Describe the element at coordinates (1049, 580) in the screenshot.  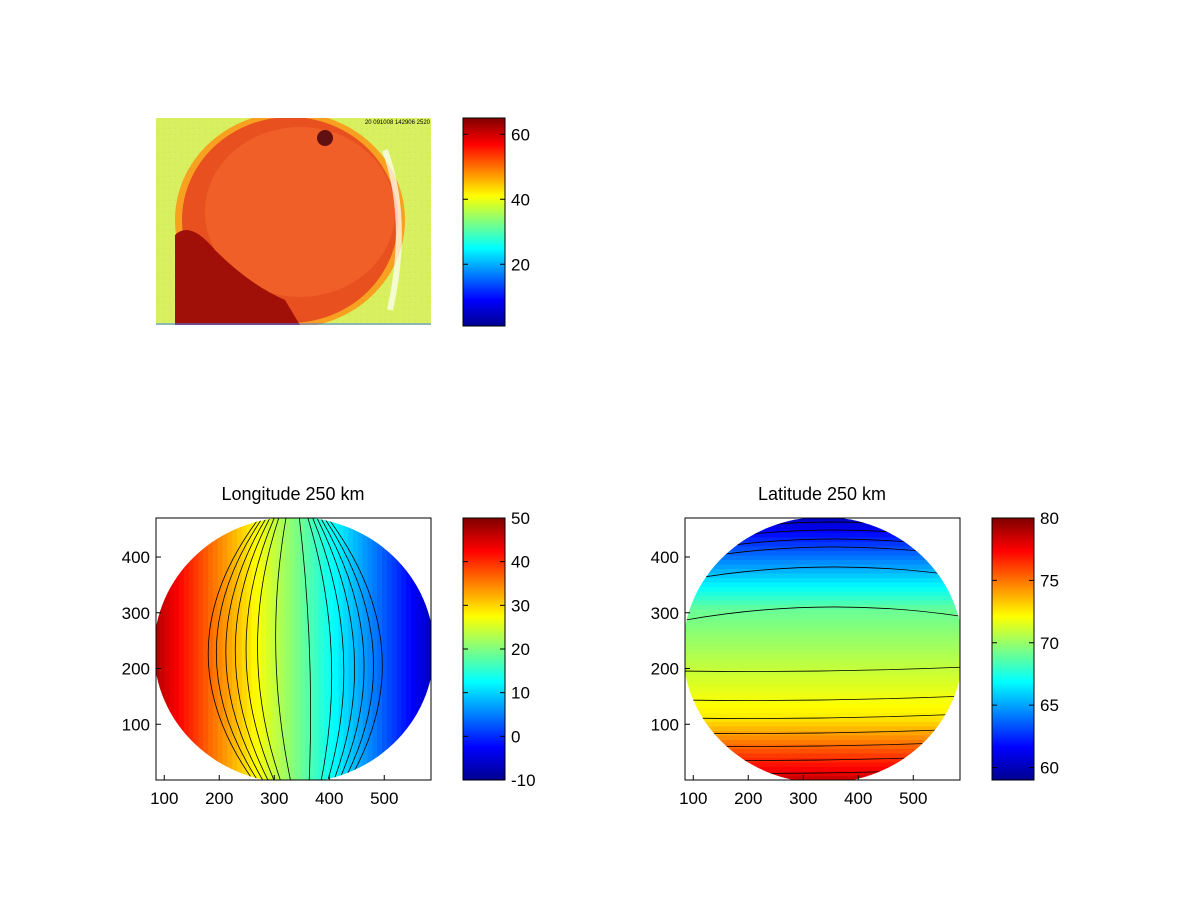
I see `latitude-colorbar-tick-label: 75` at that location.